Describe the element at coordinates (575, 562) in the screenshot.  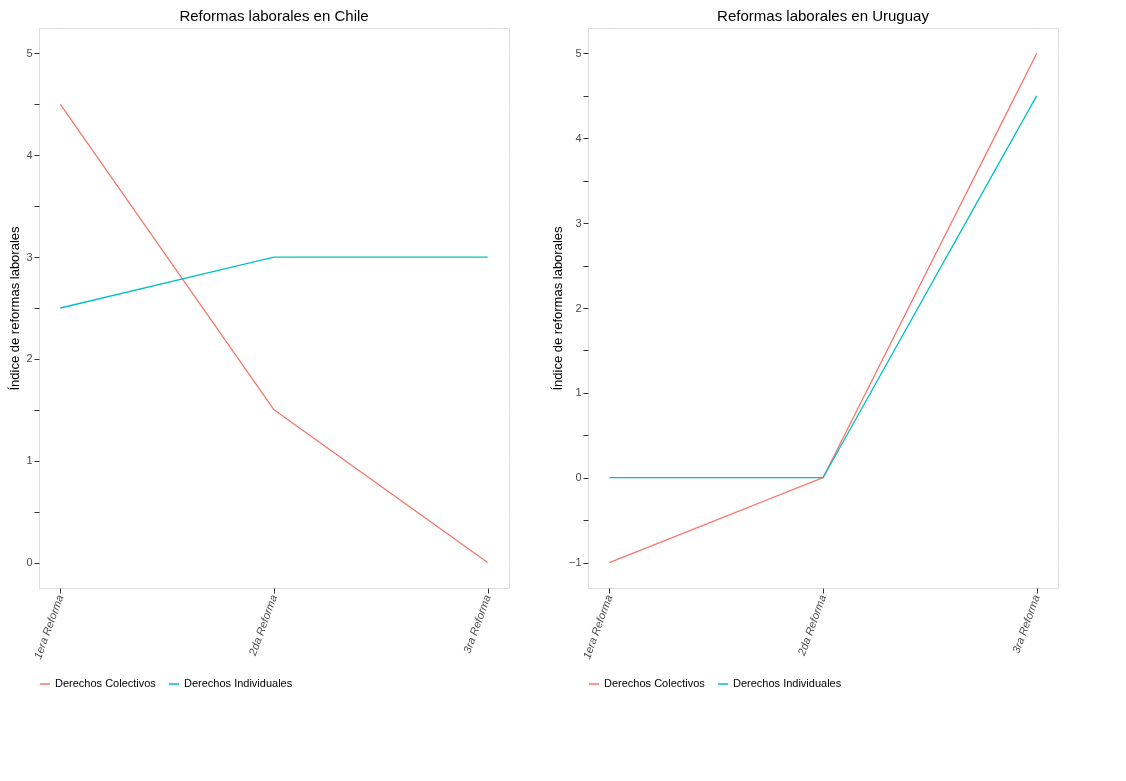
I see `y-tick-label: −1` at that location.